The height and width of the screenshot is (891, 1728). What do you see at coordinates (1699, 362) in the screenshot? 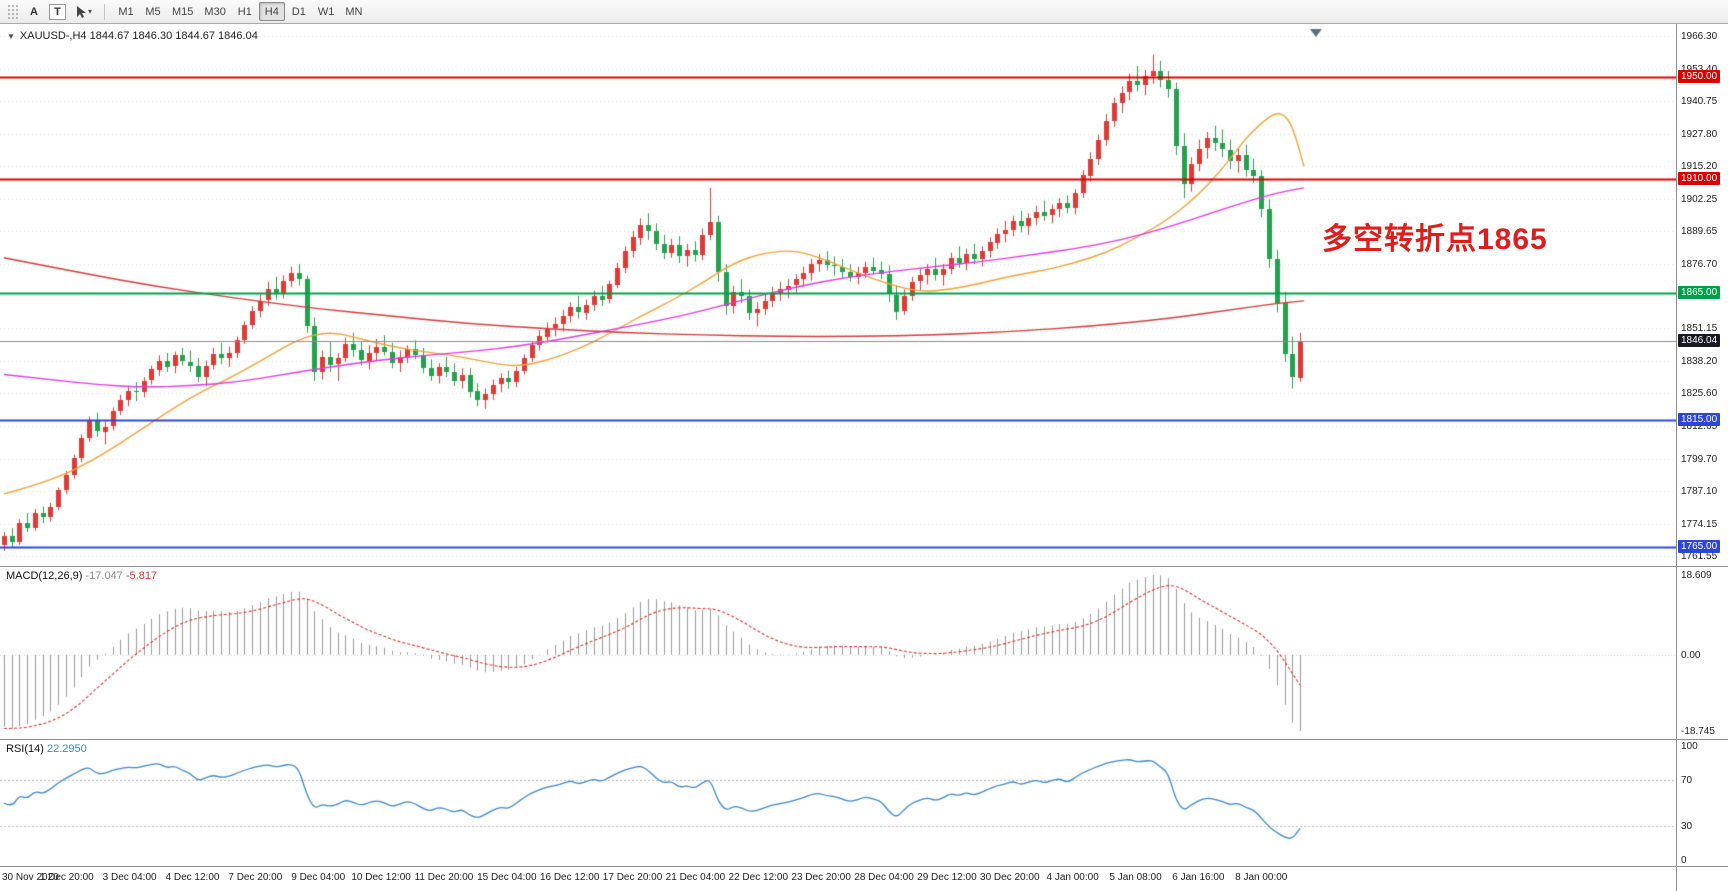
I see `price-axis-label: 1838.20` at bounding box center [1699, 362].